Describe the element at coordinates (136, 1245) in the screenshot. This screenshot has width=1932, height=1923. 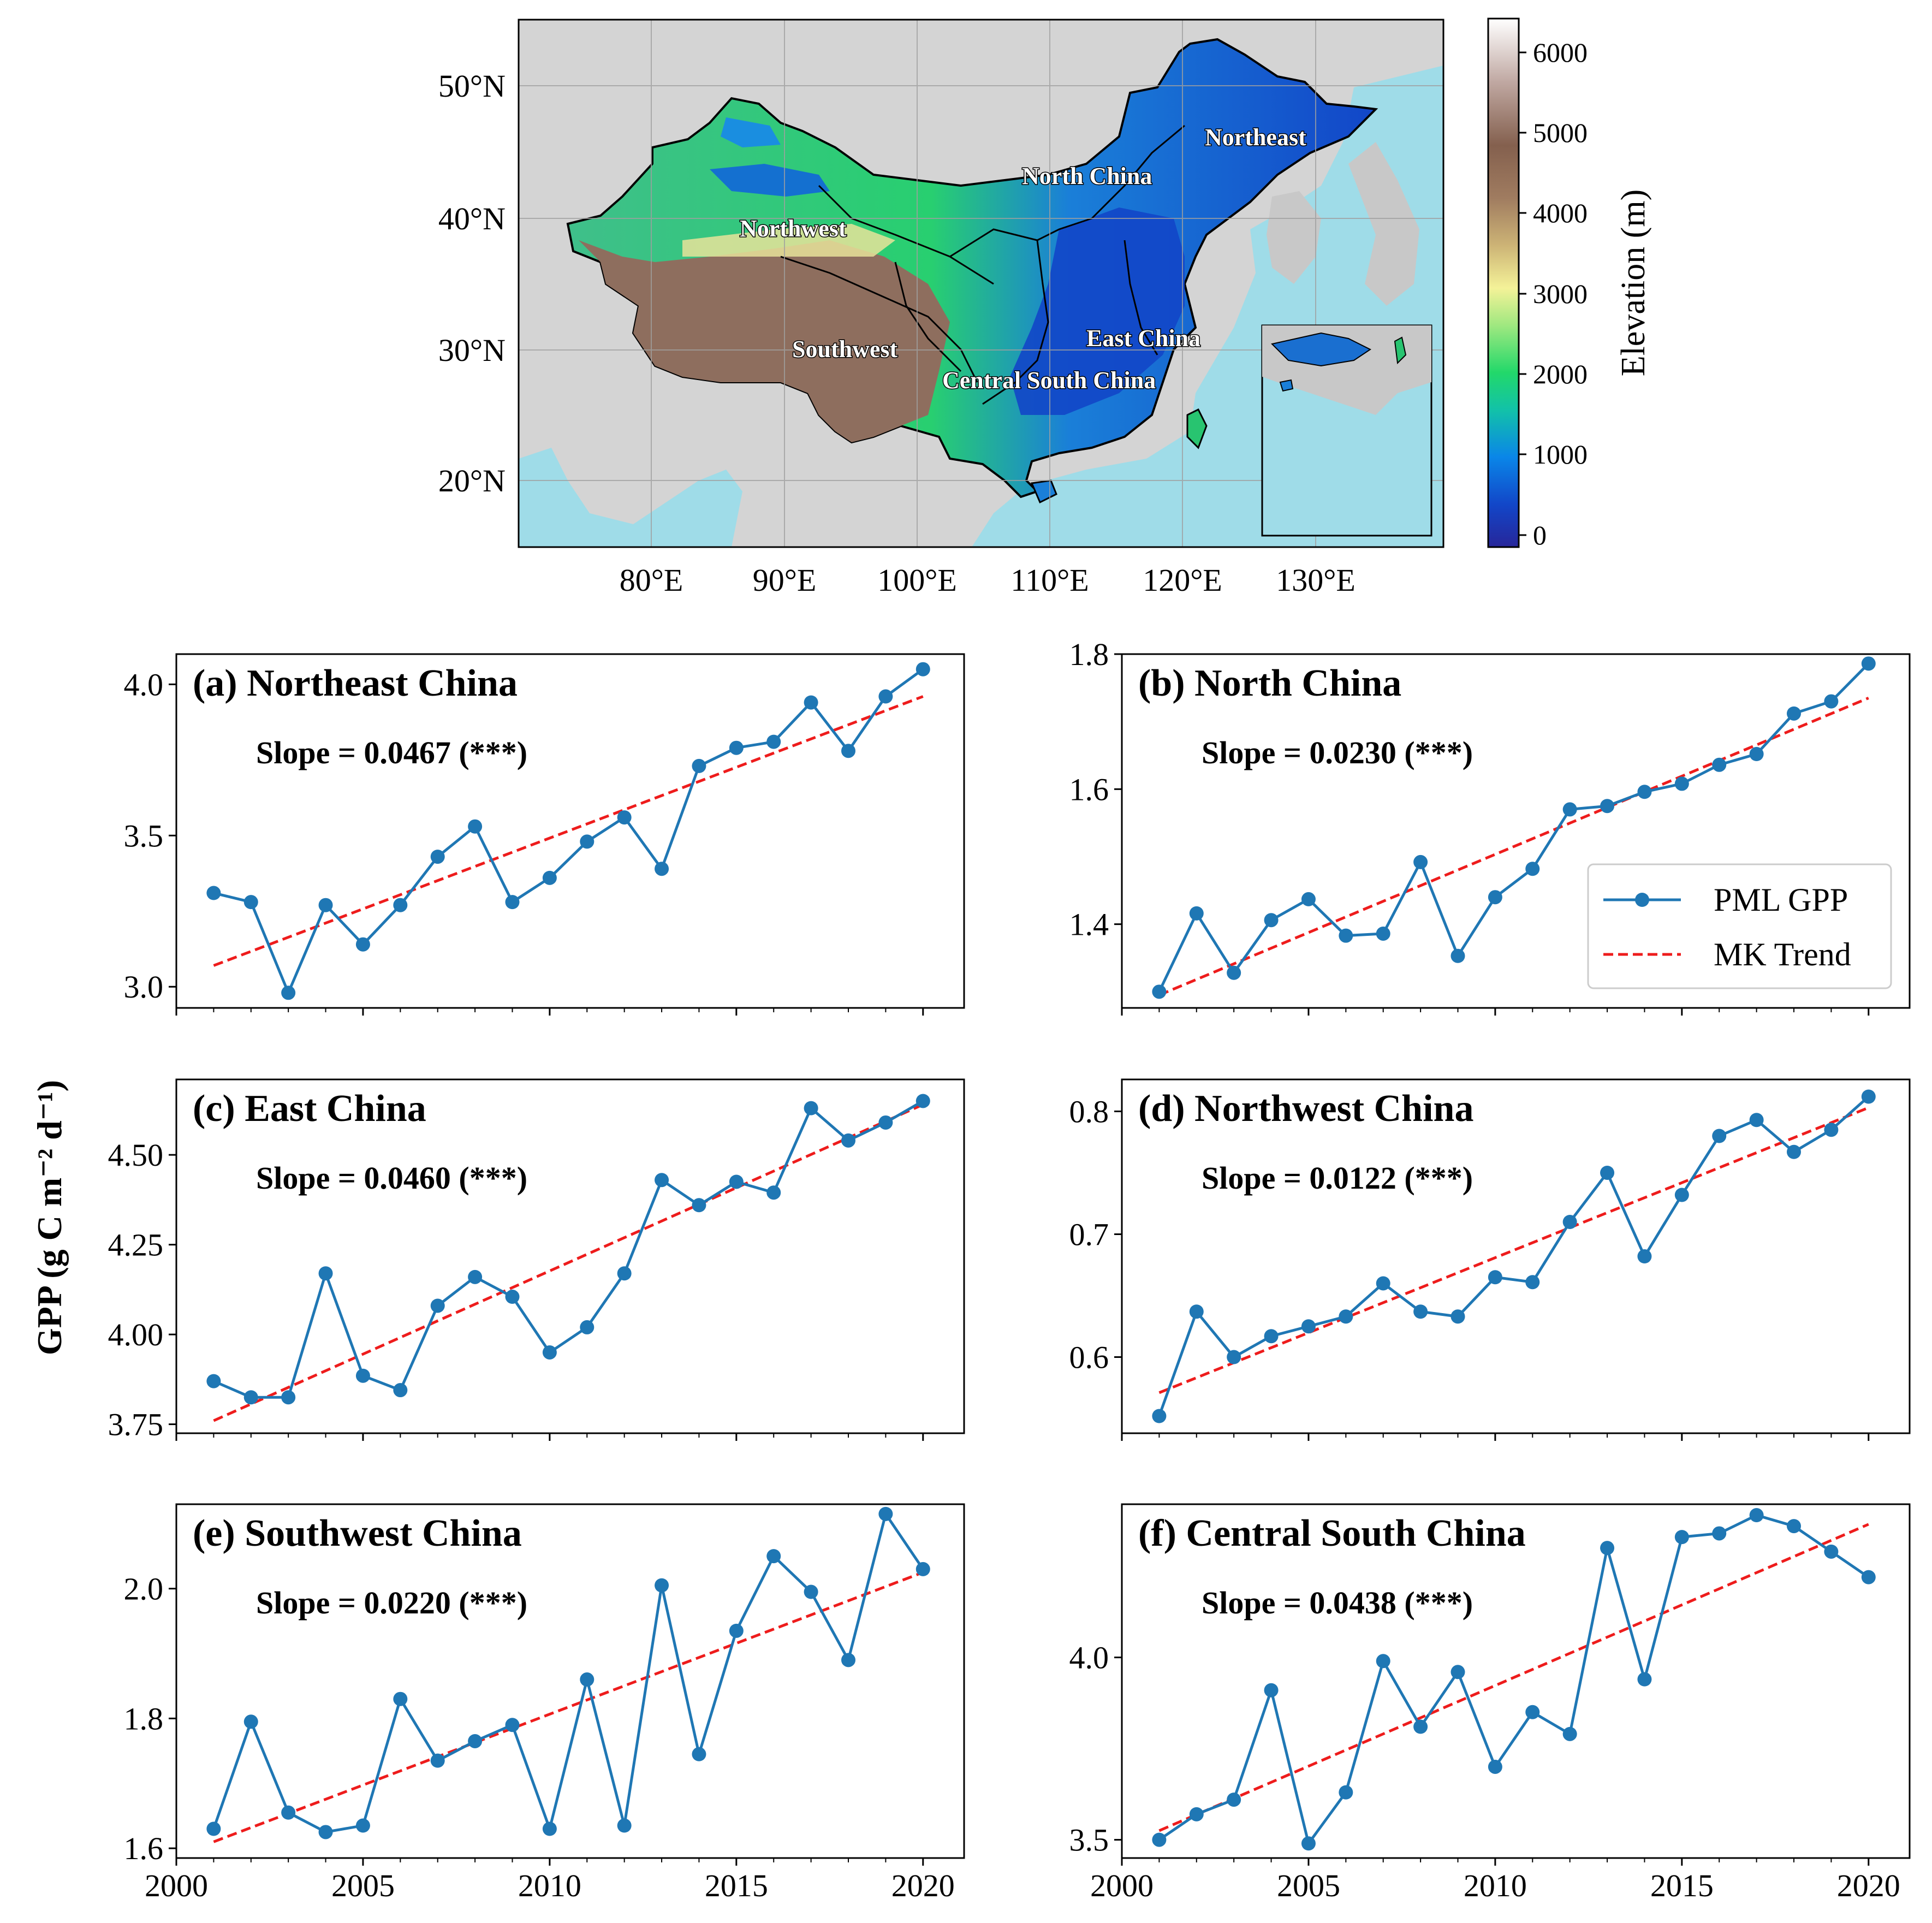
I see `y-tick-label: 4.25` at that location.